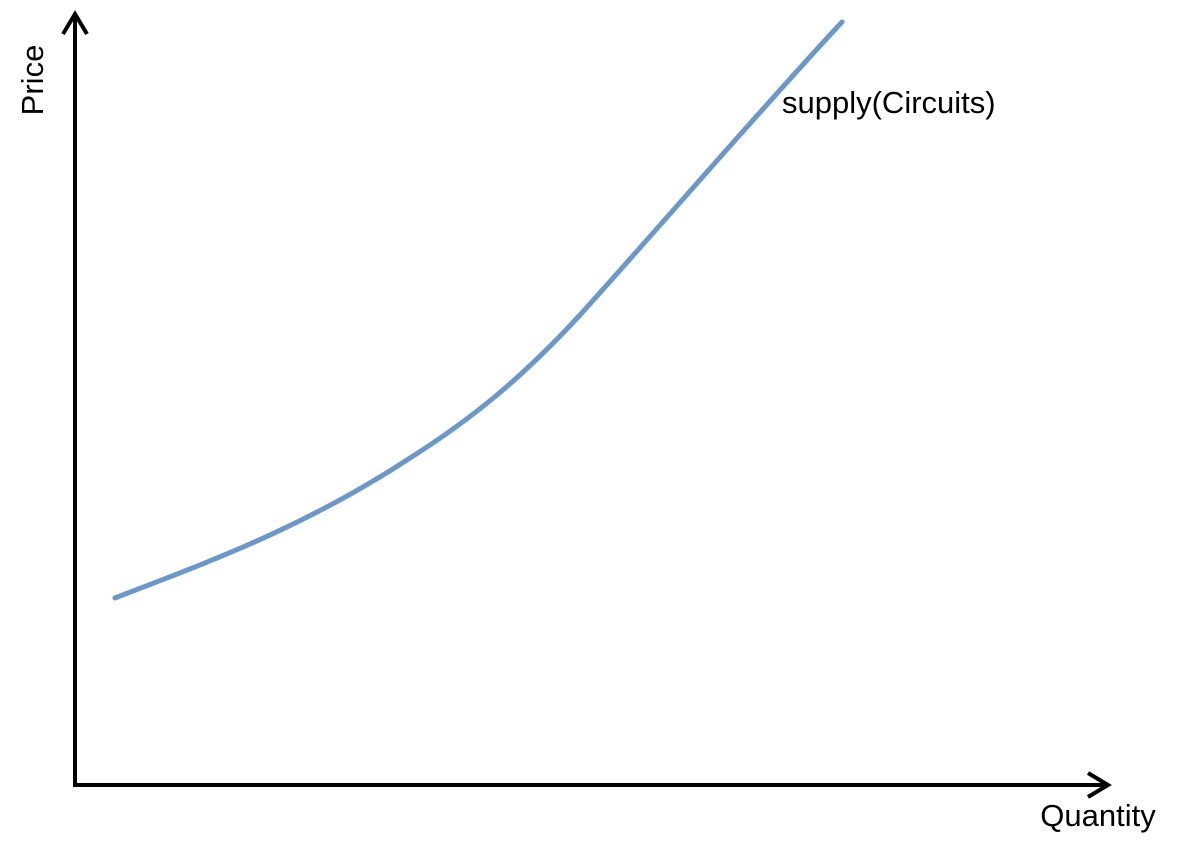  Describe the element at coordinates (1098, 815) in the screenshot. I see `x-axis-label: Quantity` at that location.